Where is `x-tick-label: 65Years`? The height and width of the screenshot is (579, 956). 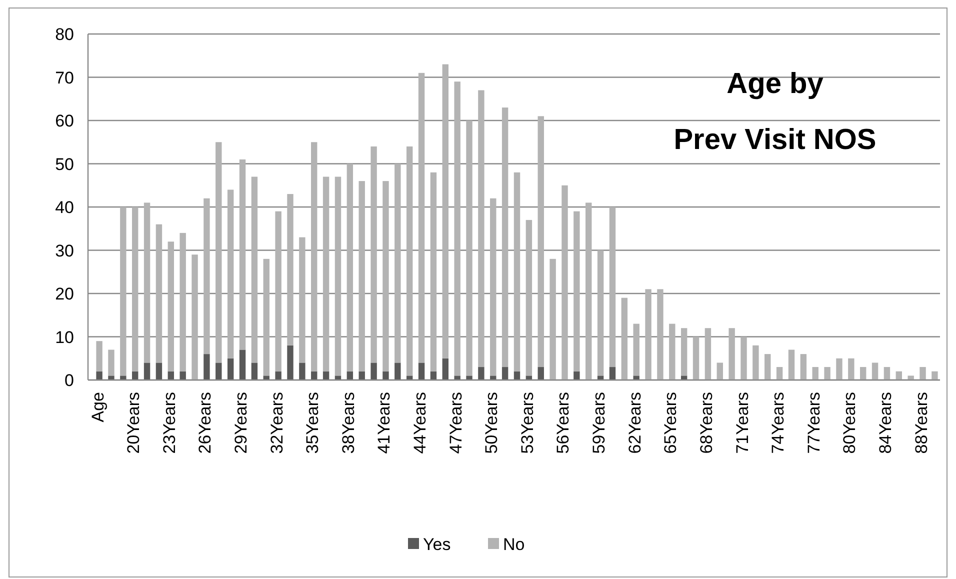
x-tick-label: 65Years is located at coordinates (670, 423).